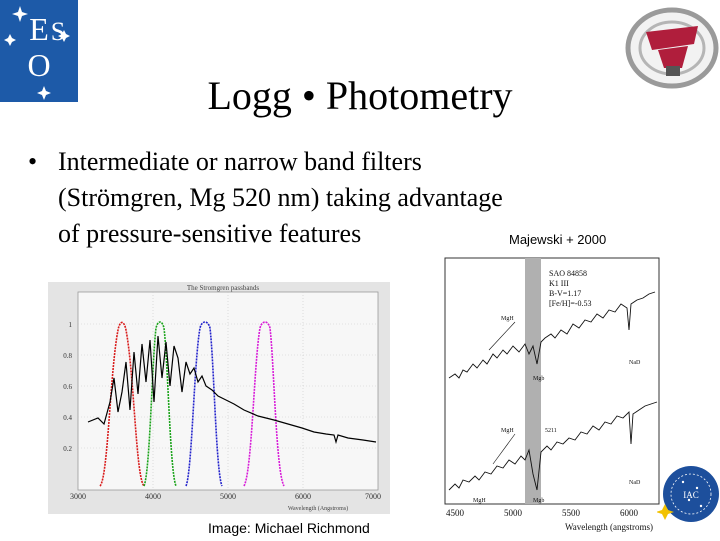 This screenshot has width=720, height=541. What do you see at coordinates (318, 508) in the screenshot?
I see `x-axis-label: Wavelength (Angstroms)` at bounding box center [318, 508].